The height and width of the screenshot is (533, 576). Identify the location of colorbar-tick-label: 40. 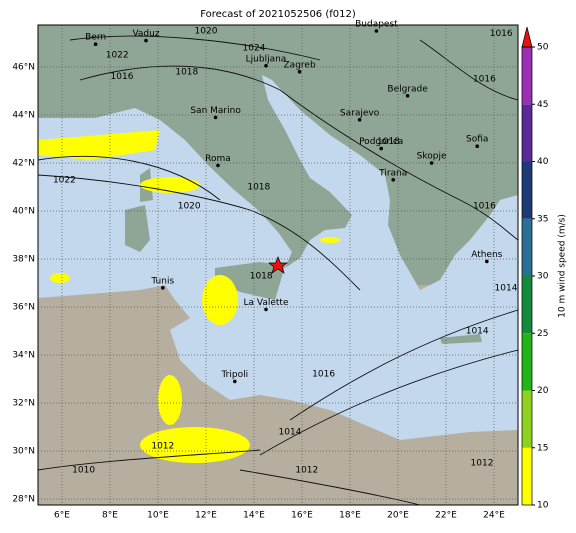
(543, 162).